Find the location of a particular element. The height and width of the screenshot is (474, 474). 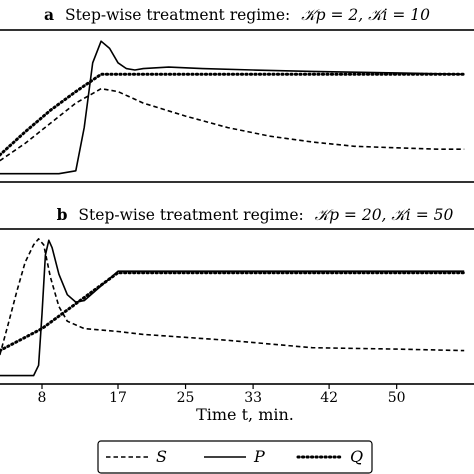

legend-label-q: Q is located at coordinates (356, 456).